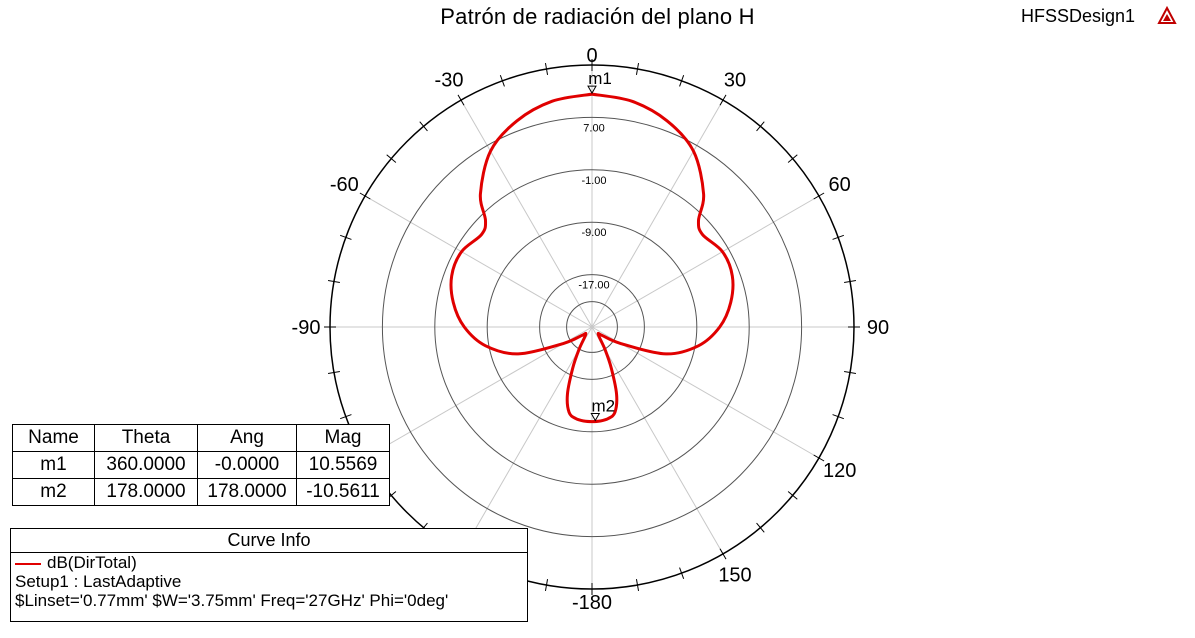 The height and width of the screenshot is (638, 1195). Describe the element at coordinates (593, 286) in the screenshot. I see `radial-tick-label: -17.00` at that location.